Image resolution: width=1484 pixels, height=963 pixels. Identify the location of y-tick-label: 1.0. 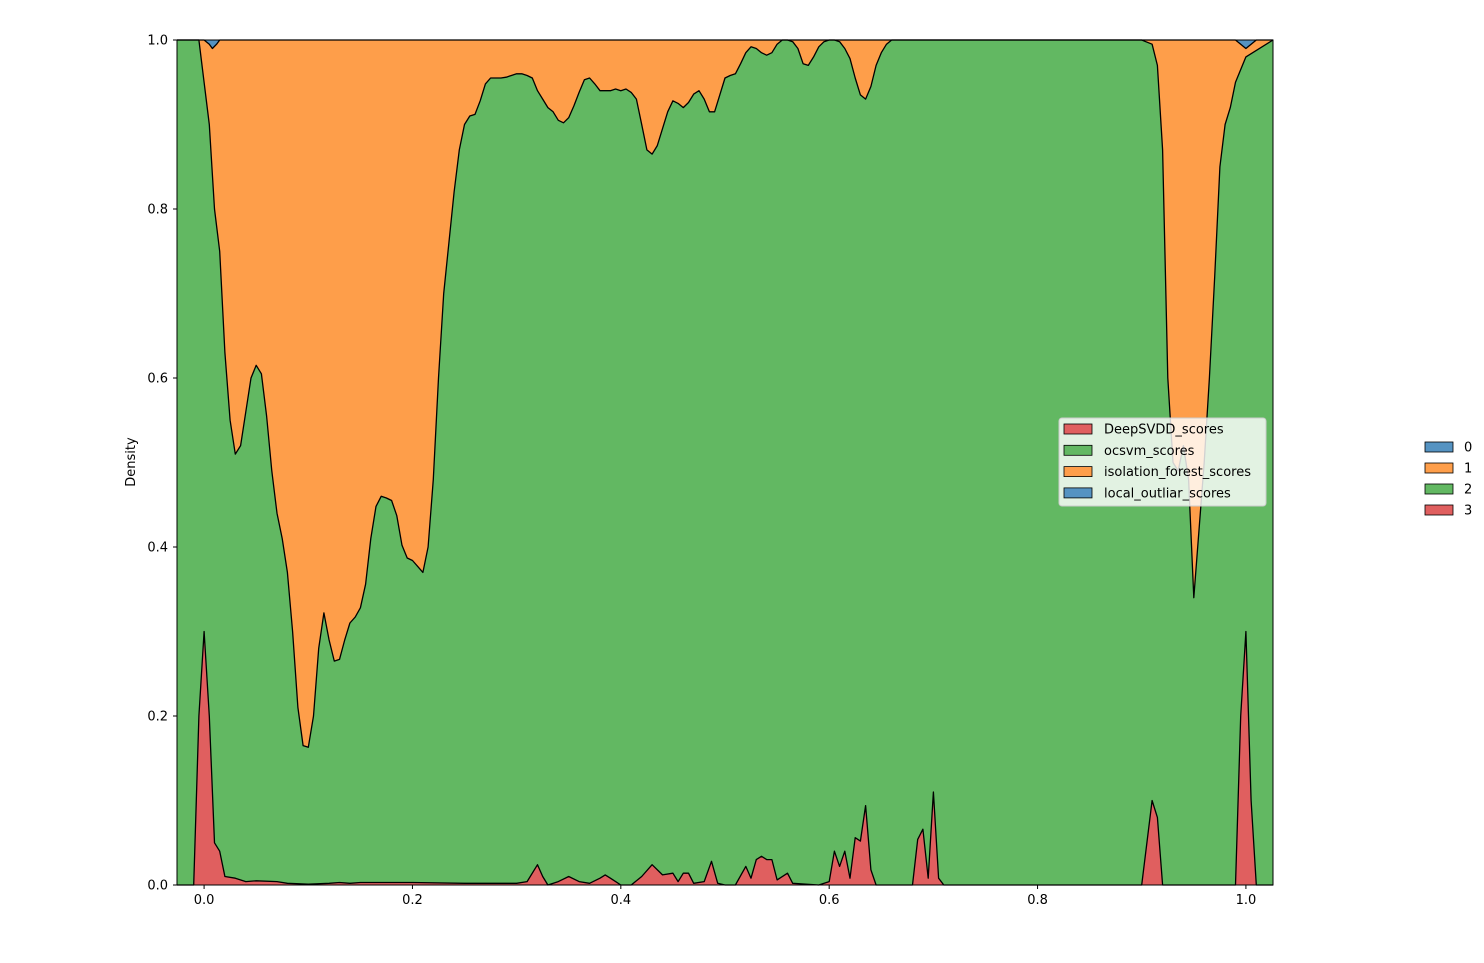
(157, 41).